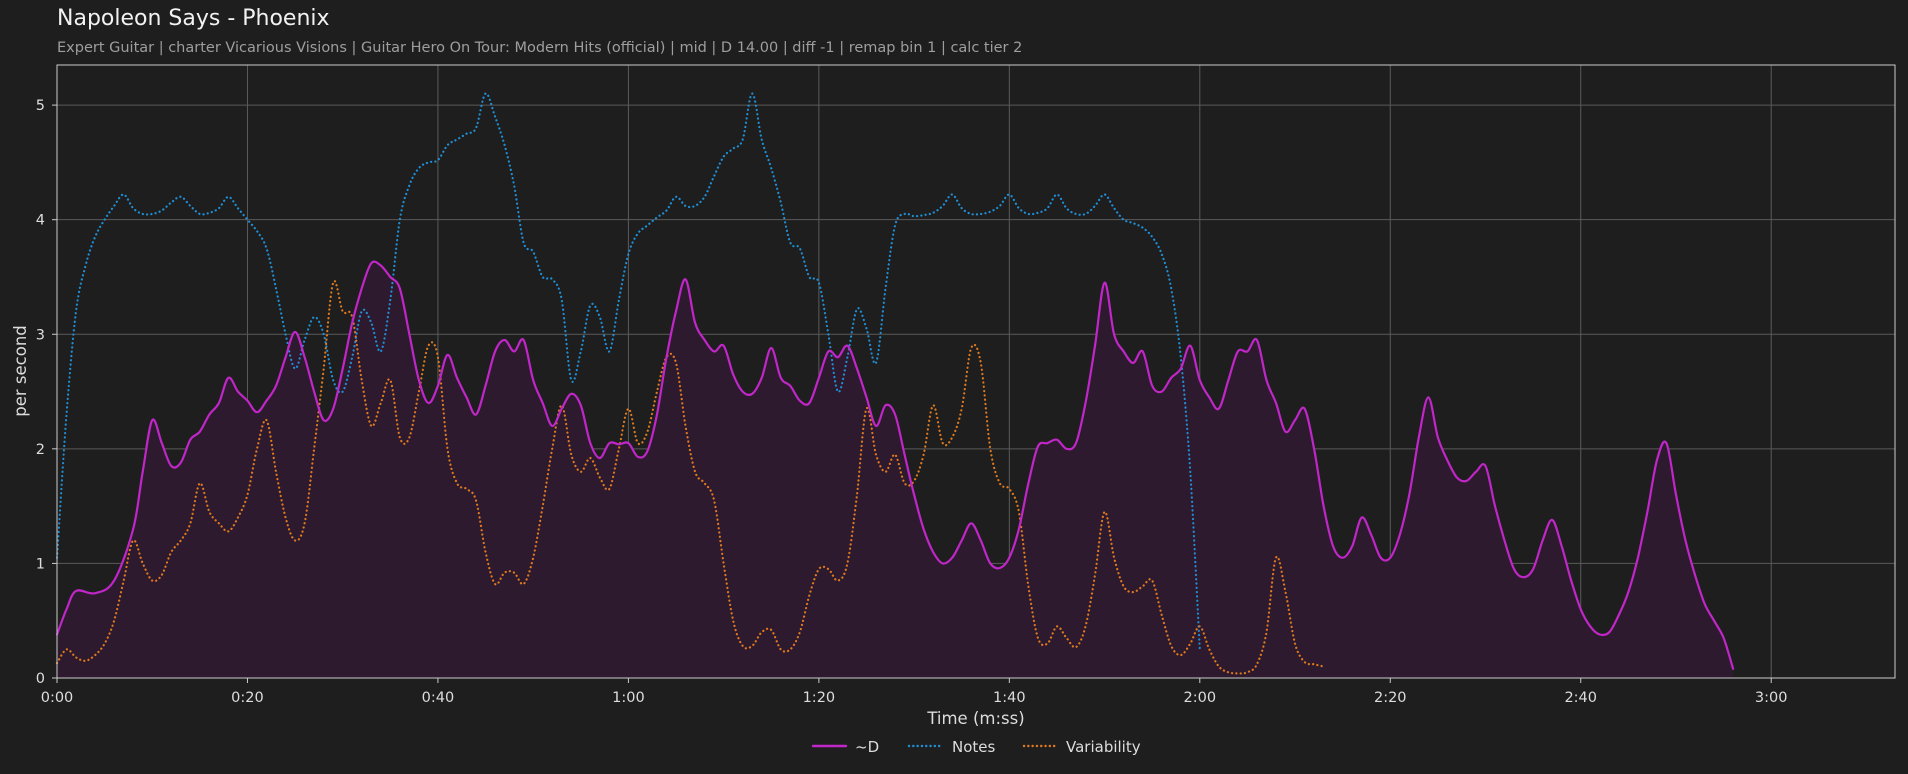  I want to click on legend-item-notes: Notes, so click(951, 747).